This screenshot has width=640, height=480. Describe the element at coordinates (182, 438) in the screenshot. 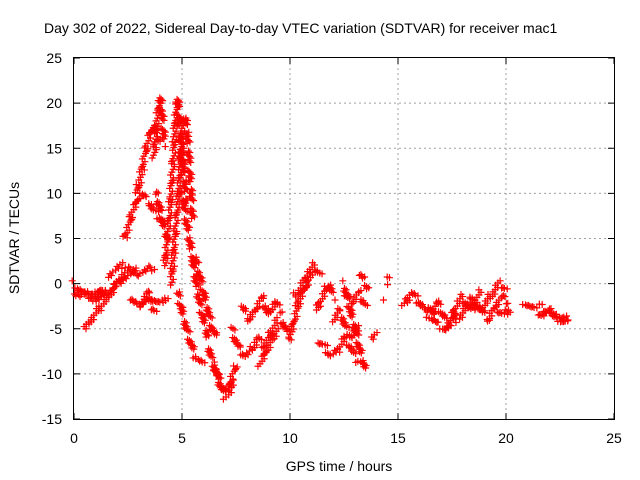

I see `x-tick-label: 5` at that location.